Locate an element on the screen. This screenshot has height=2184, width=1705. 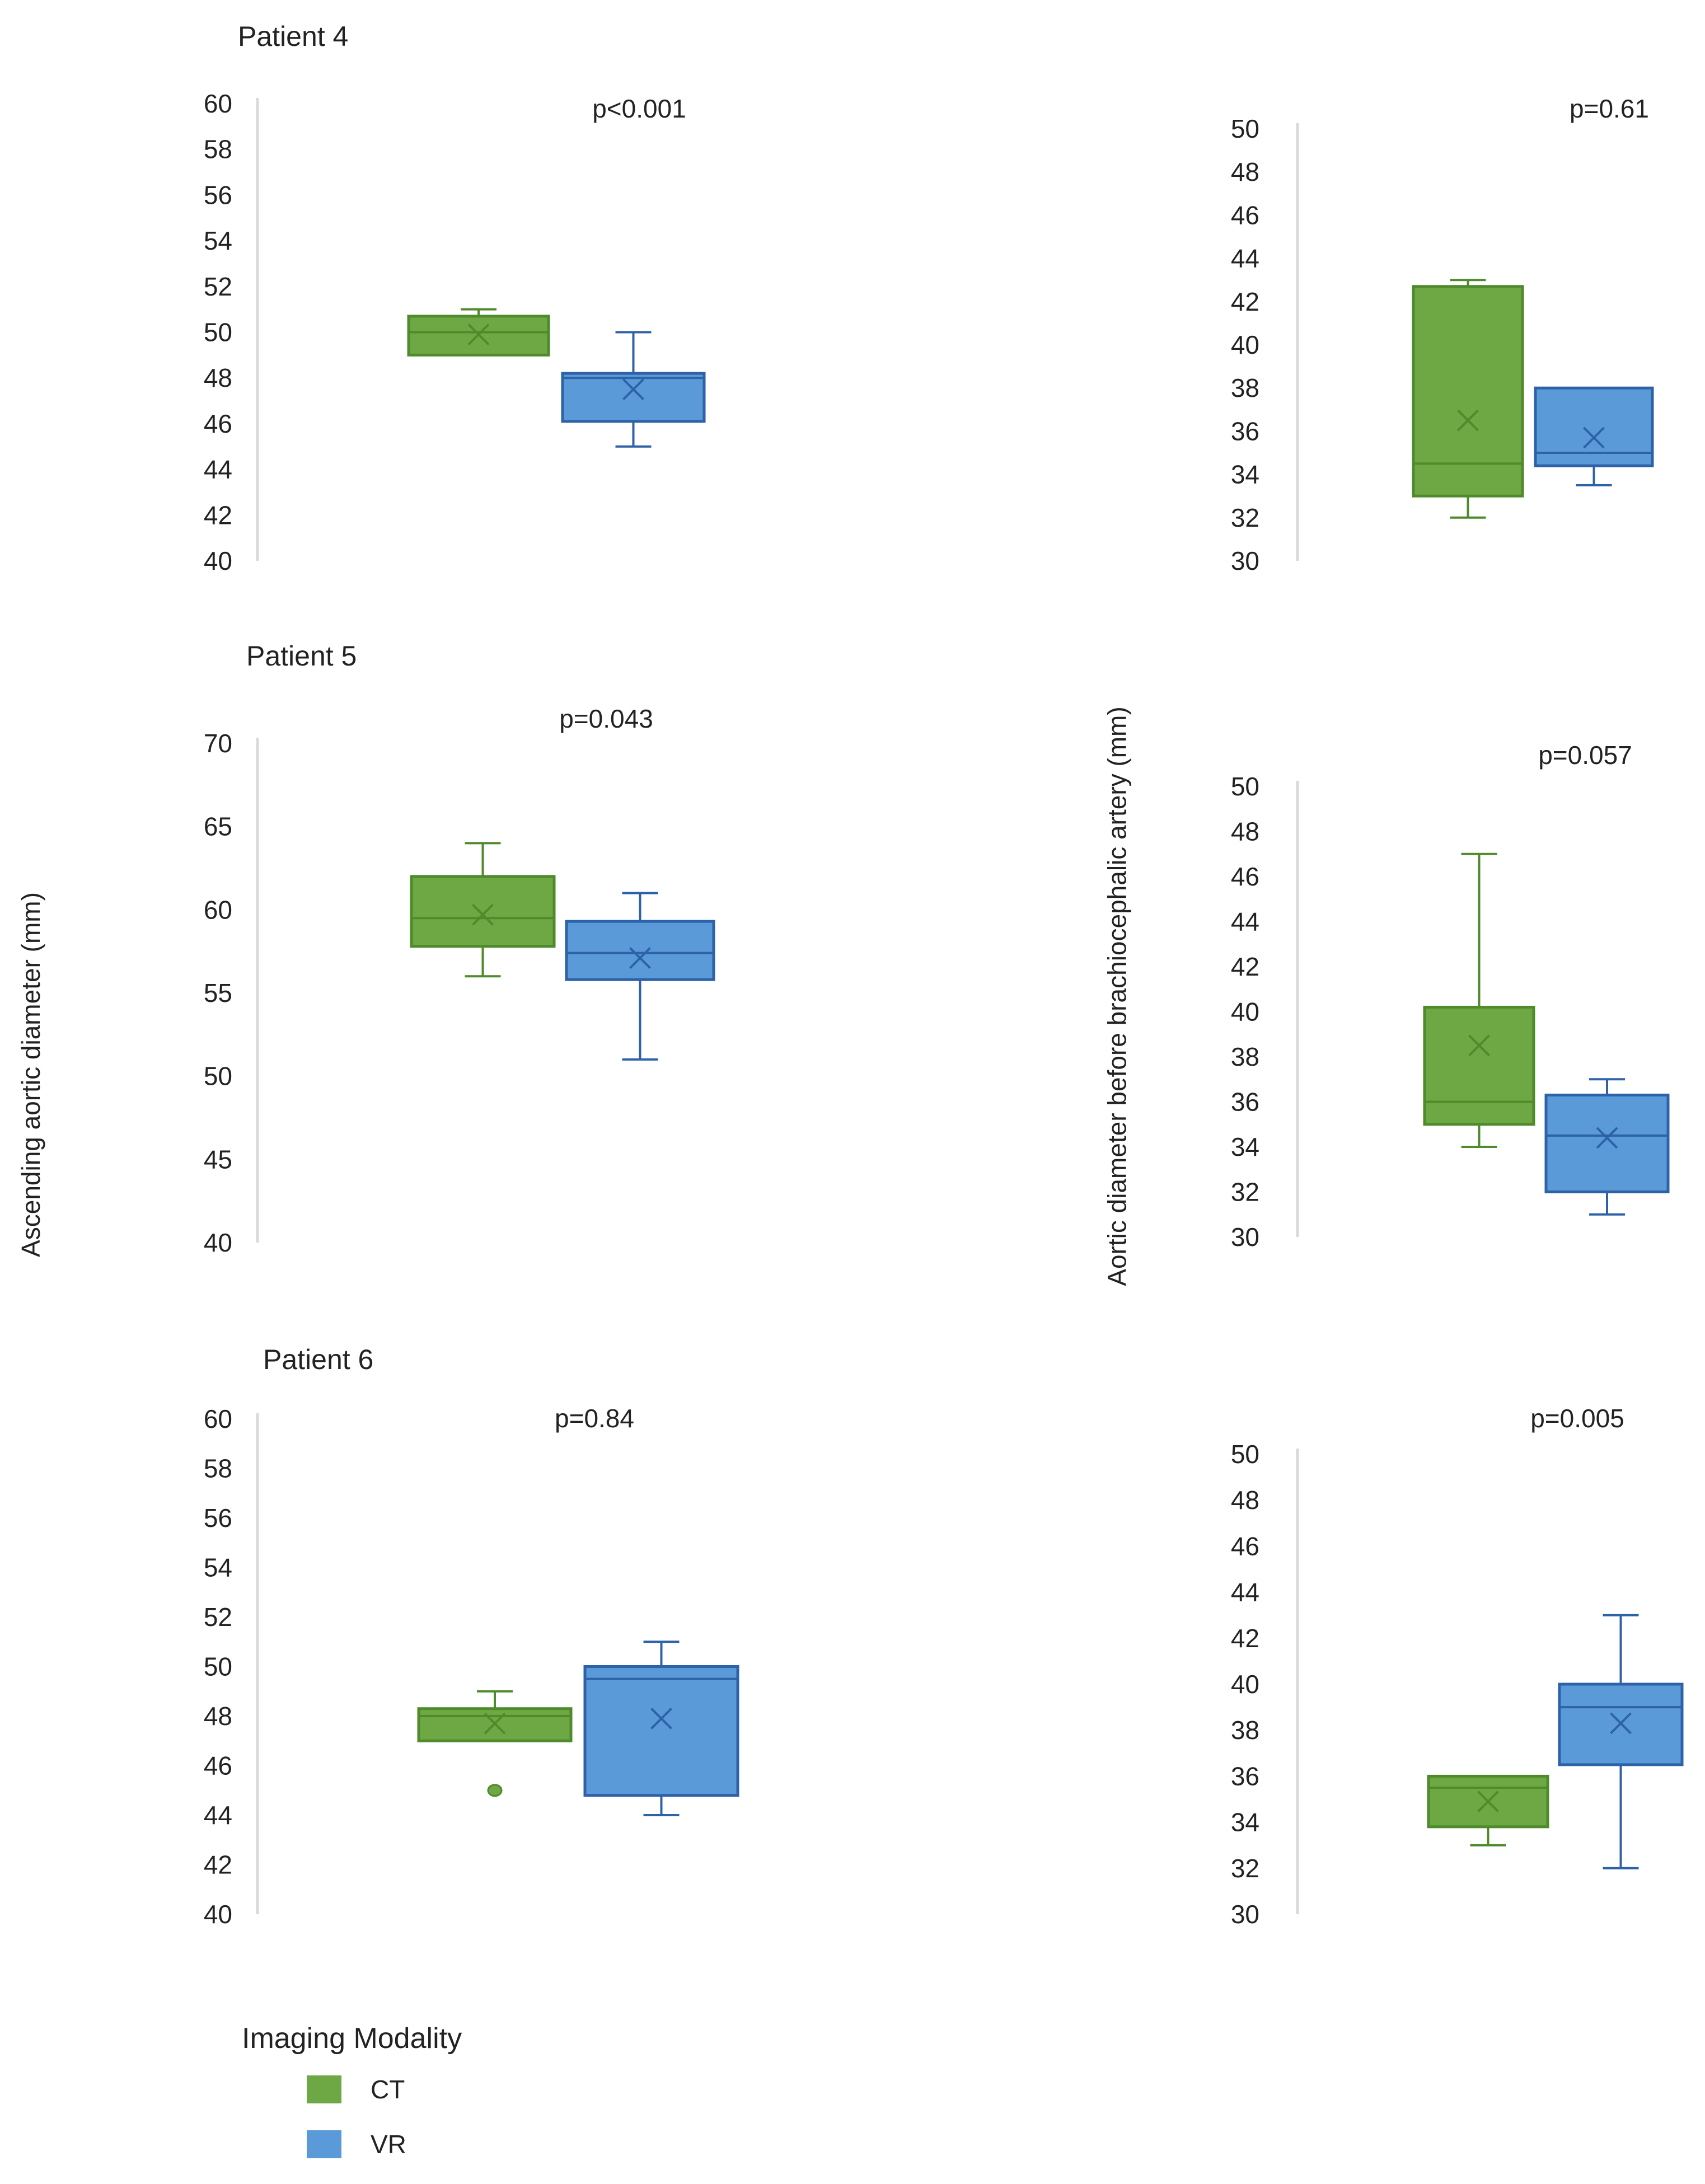
patient4-ascending-tick-label: 46 is located at coordinates (218, 423).